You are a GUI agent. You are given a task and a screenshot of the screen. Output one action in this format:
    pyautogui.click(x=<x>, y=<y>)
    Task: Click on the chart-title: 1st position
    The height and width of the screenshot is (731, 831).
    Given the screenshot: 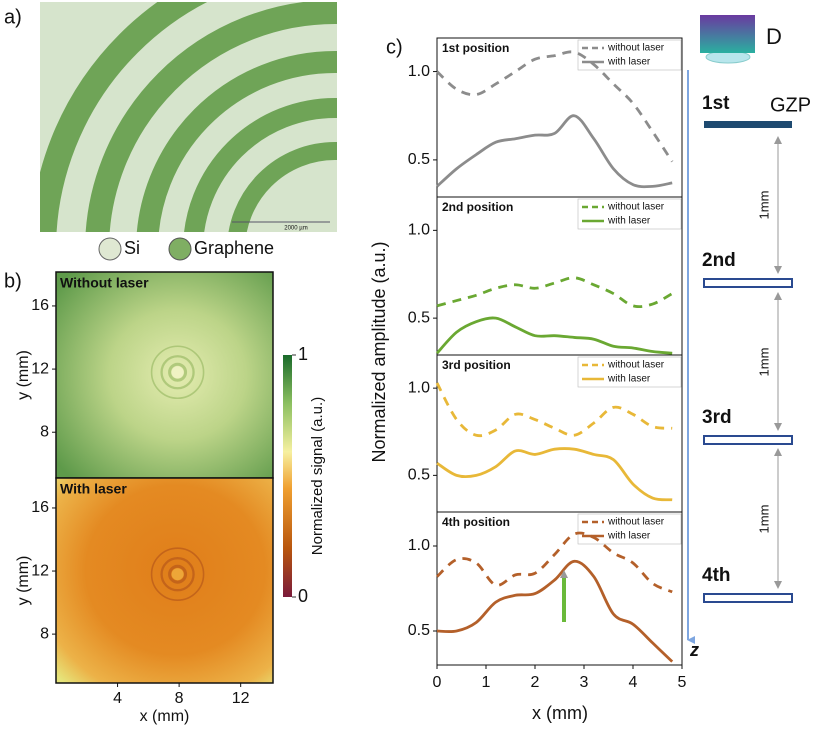 What is the action you would take?
    pyautogui.click(x=475, y=48)
    